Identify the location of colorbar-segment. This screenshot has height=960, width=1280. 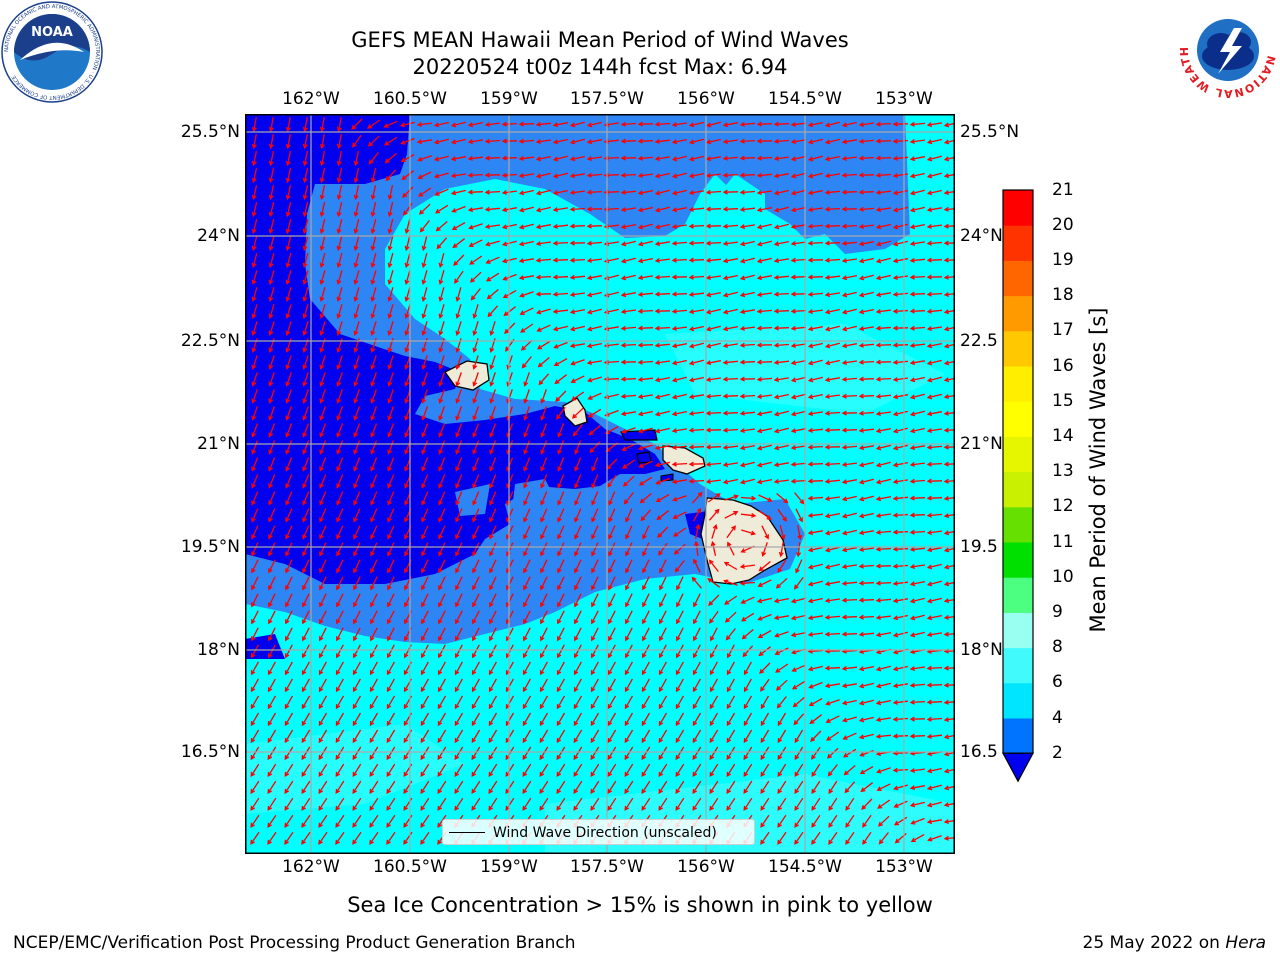
(1018, 278).